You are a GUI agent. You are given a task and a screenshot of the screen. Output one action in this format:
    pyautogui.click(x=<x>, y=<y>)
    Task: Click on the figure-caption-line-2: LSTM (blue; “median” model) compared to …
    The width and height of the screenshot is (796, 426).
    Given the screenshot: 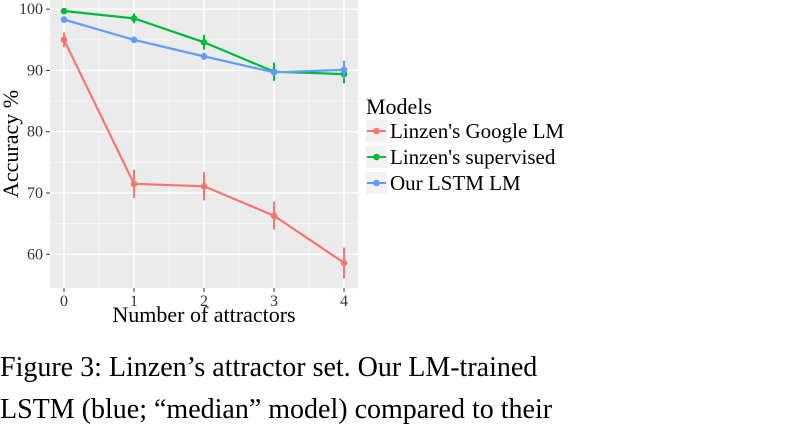 What is the action you would take?
    pyautogui.click(x=276, y=409)
    